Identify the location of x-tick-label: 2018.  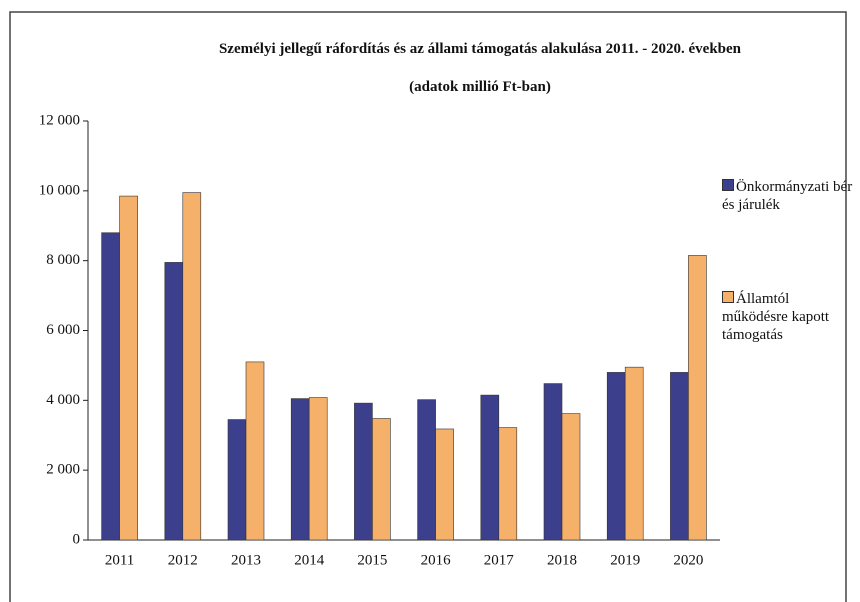
(562, 560).